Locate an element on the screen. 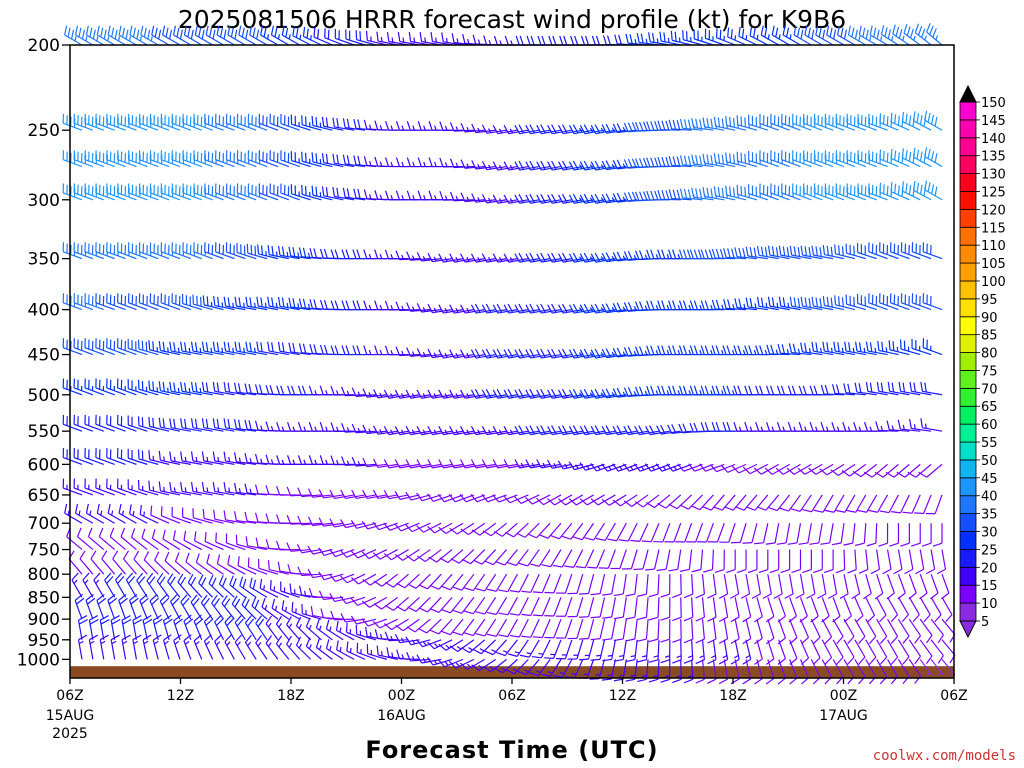  y-tick-label: 750 is located at coordinates (44, 551).